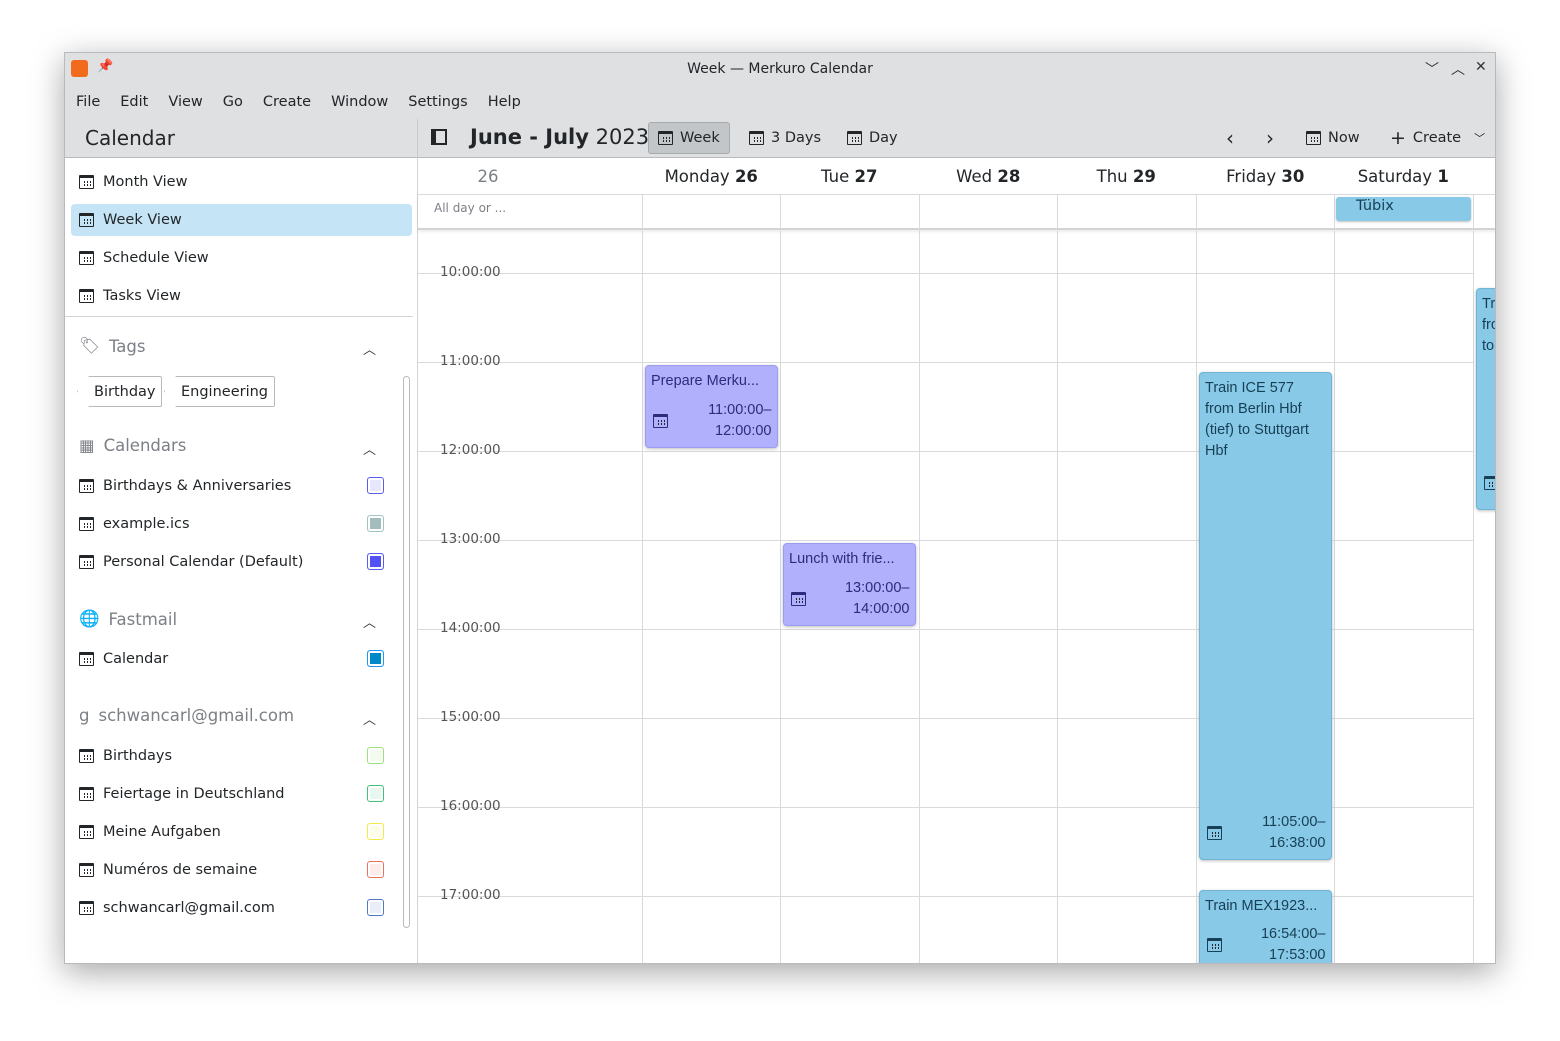  I want to click on day-name: Monday, so click(697, 176).